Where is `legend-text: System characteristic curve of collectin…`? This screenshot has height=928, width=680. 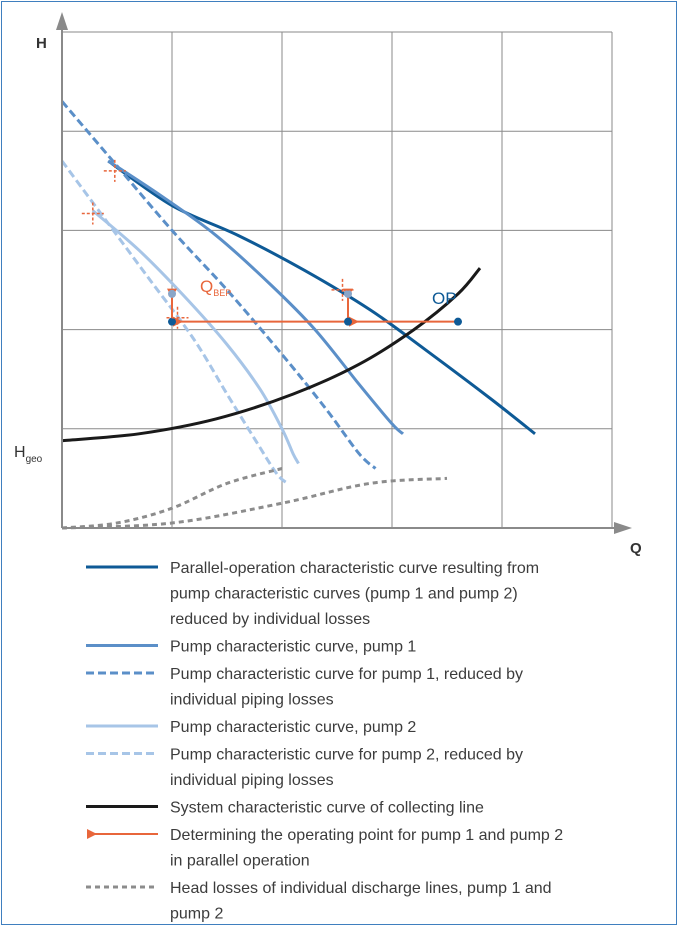
legend-text: System characteristic curve of collectin… is located at coordinates (327, 808).